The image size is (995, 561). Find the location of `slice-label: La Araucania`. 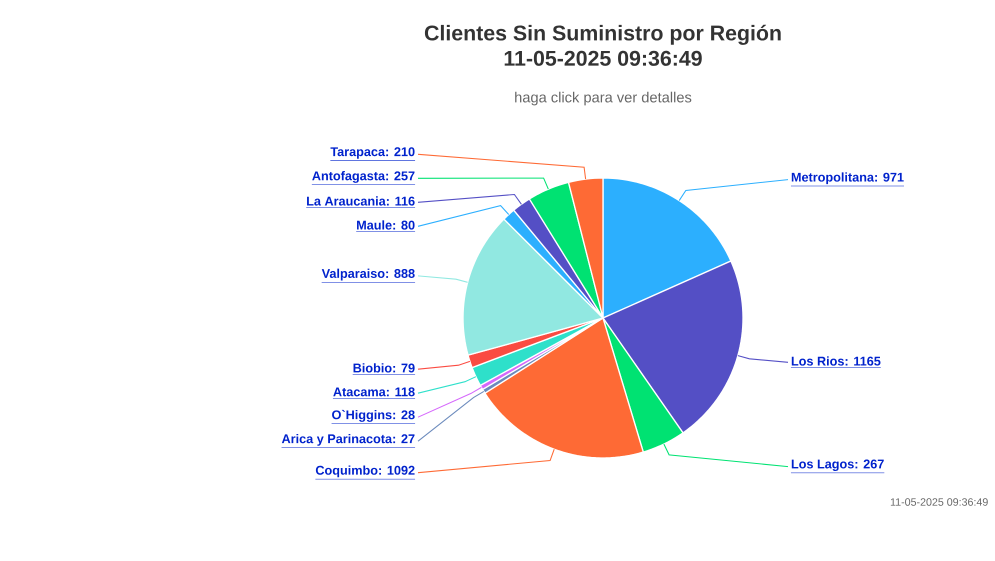

slice-label: La Araucania is located at coordinates (346, 201).